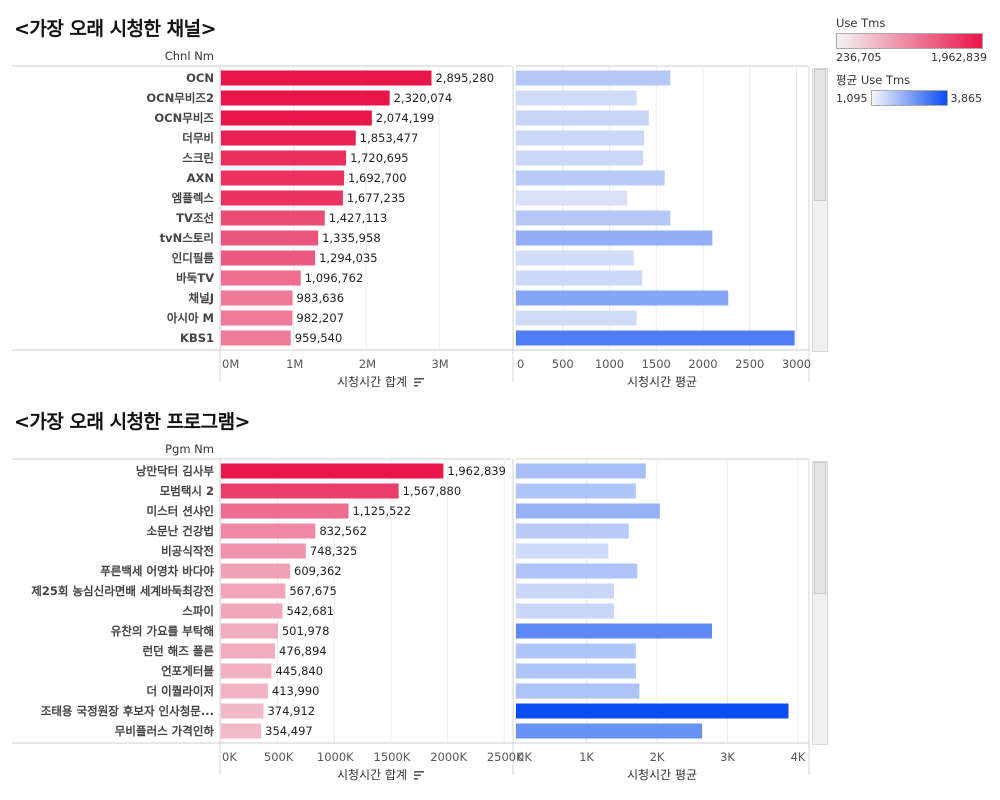 The height and width of the screenshot is (800, 1000). Describe the element at coordinates (195, 218) in the screenshot. I see `category-label: TV조선` at that location.